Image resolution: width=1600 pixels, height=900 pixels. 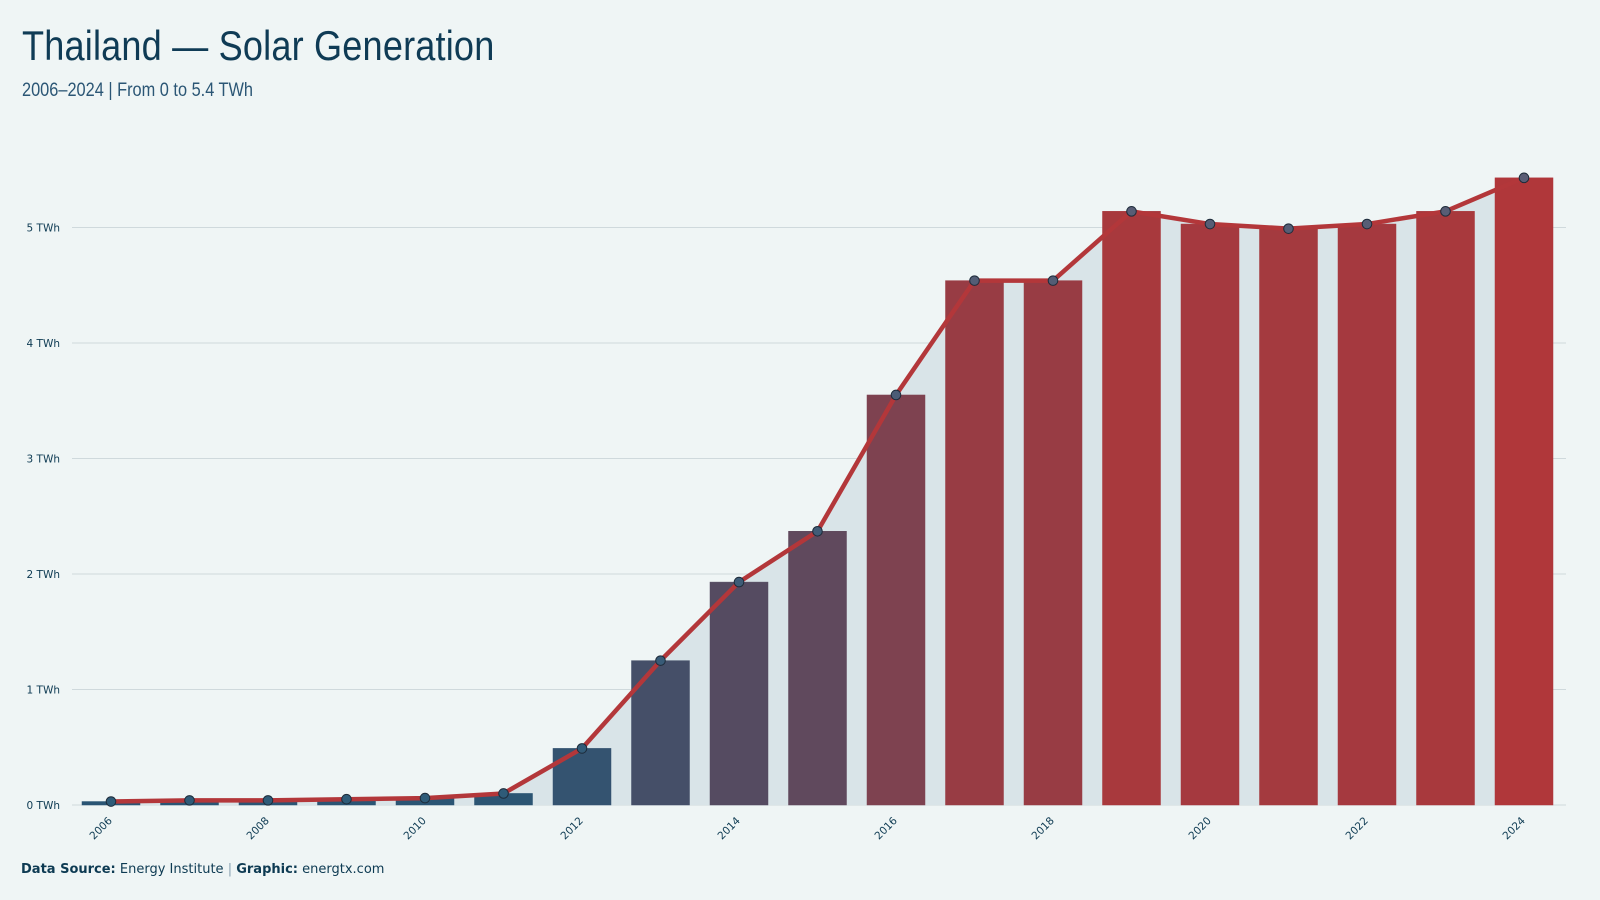 What do you see at coordinates (571, 828) in the screenshot?
I see `x-tick-label: 2012` at bounding box center [571, 828].